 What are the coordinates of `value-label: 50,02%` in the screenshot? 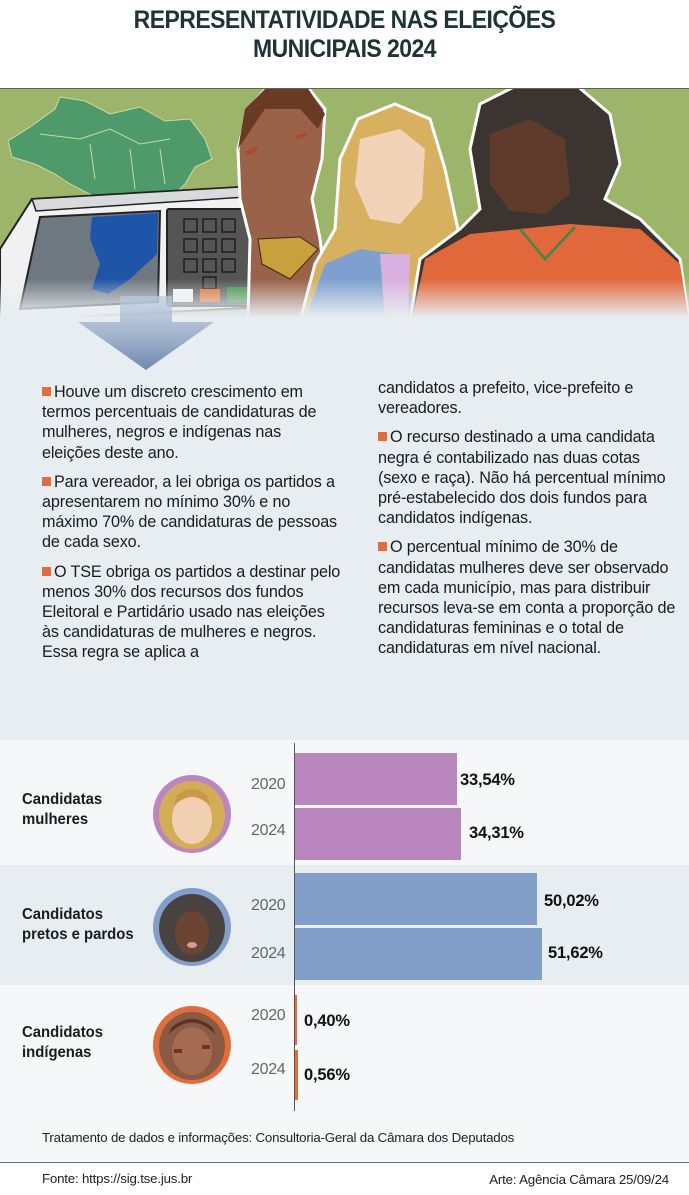 It's located at (571, 901).